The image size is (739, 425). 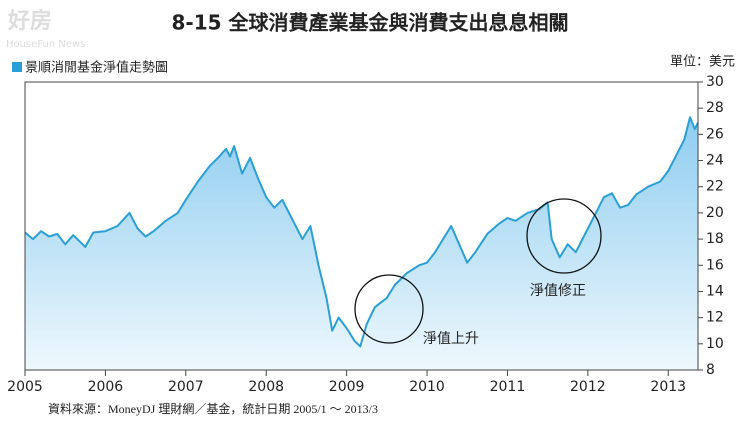 I want to click on y-tick-label: 28, so click(x=715, y=108).